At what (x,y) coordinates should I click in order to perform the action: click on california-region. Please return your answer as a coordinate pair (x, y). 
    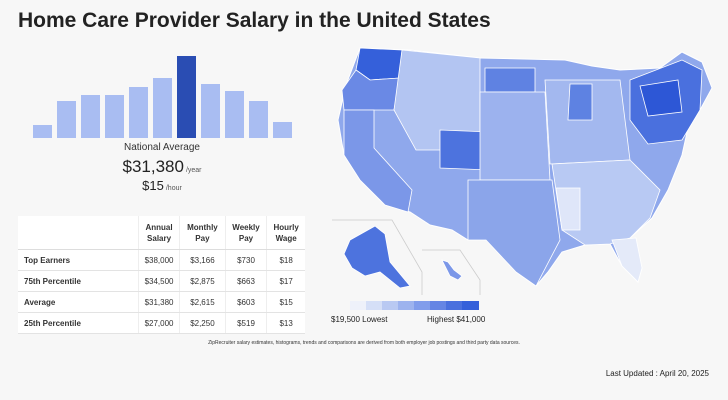
    Looking at the image, I should click on (378, 161).